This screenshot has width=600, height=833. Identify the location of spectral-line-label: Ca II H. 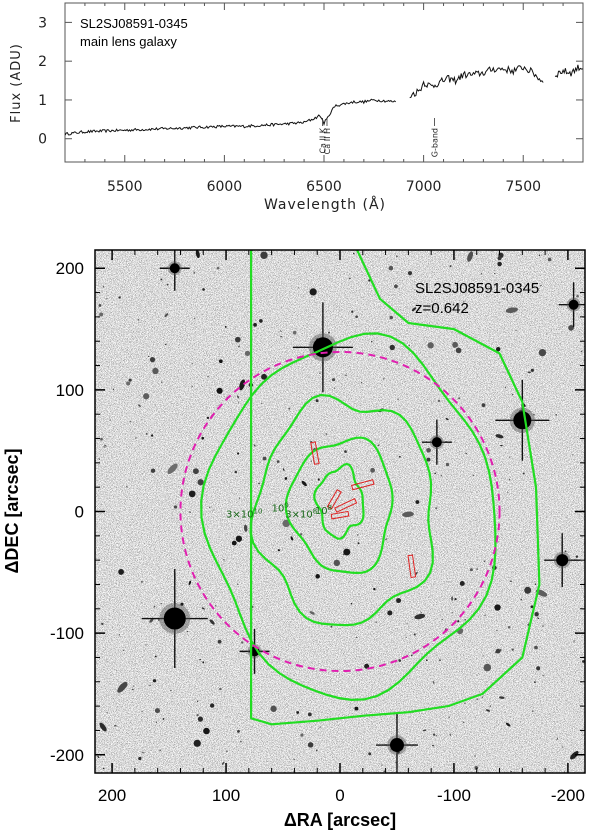
(327, 141).